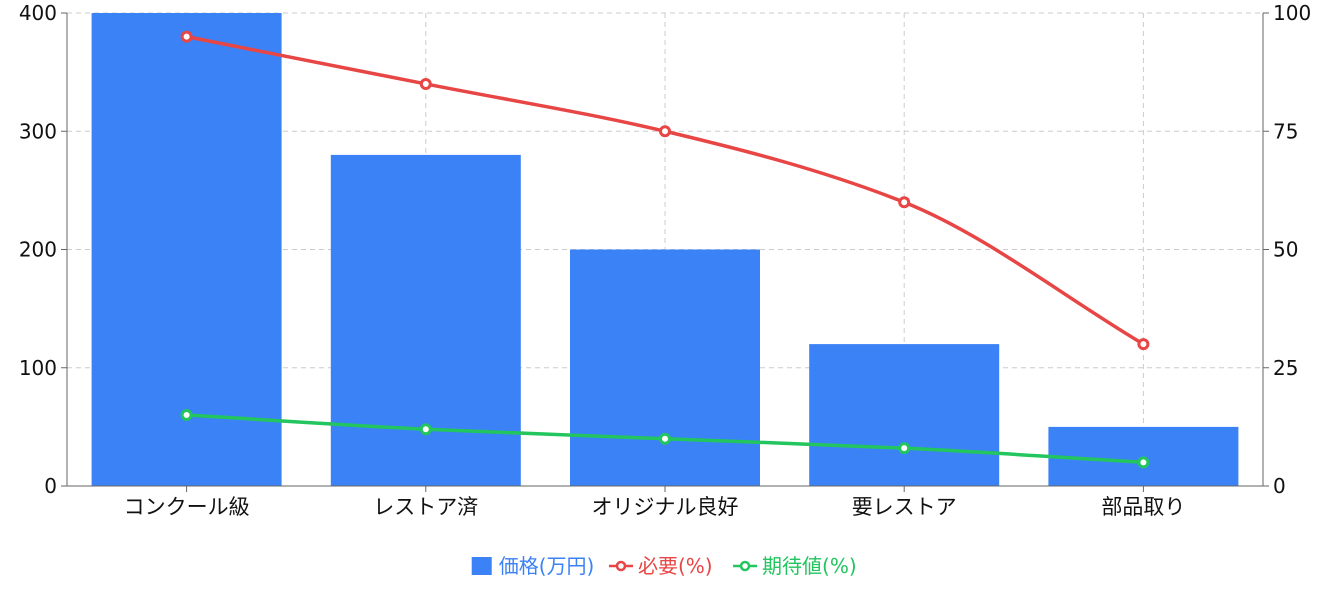 Image resolution: width=1328 pixels, height=591 pixels. Describe the element at coordinates (1292, 13) in the screenshot. I see `y-right-tick-label: 100` at that location.